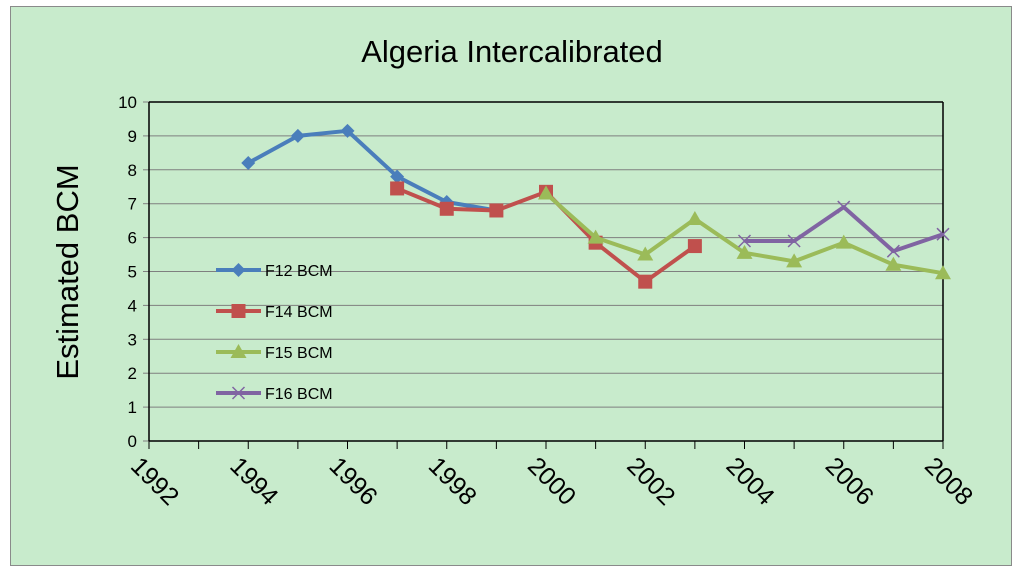 Image resolution: width=1024 pixels, height=574 pixels. What do you see at coordinates (132, 305) in the screenshot?
I see `y-tick-label: 4` at bounding box center [132, 305].